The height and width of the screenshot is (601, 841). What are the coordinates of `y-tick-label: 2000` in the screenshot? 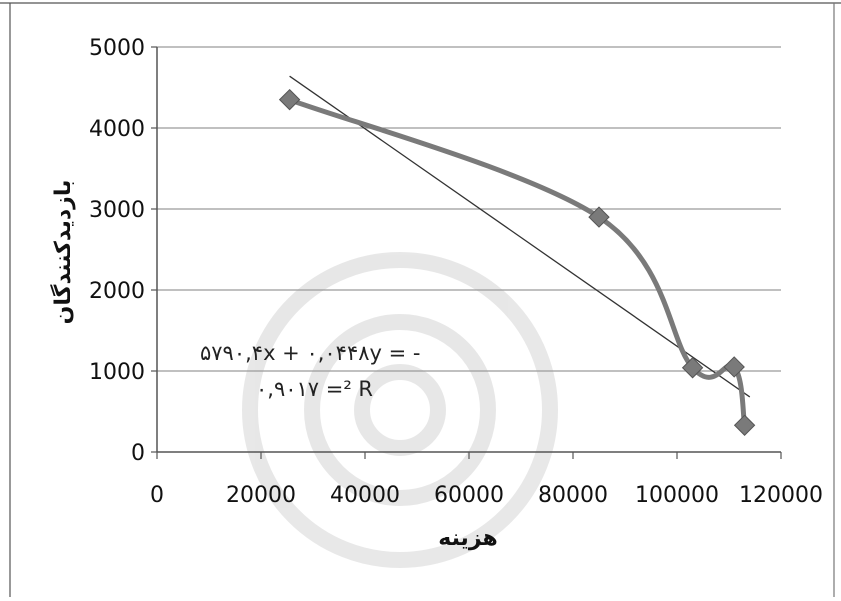 It's located at (117, 291).